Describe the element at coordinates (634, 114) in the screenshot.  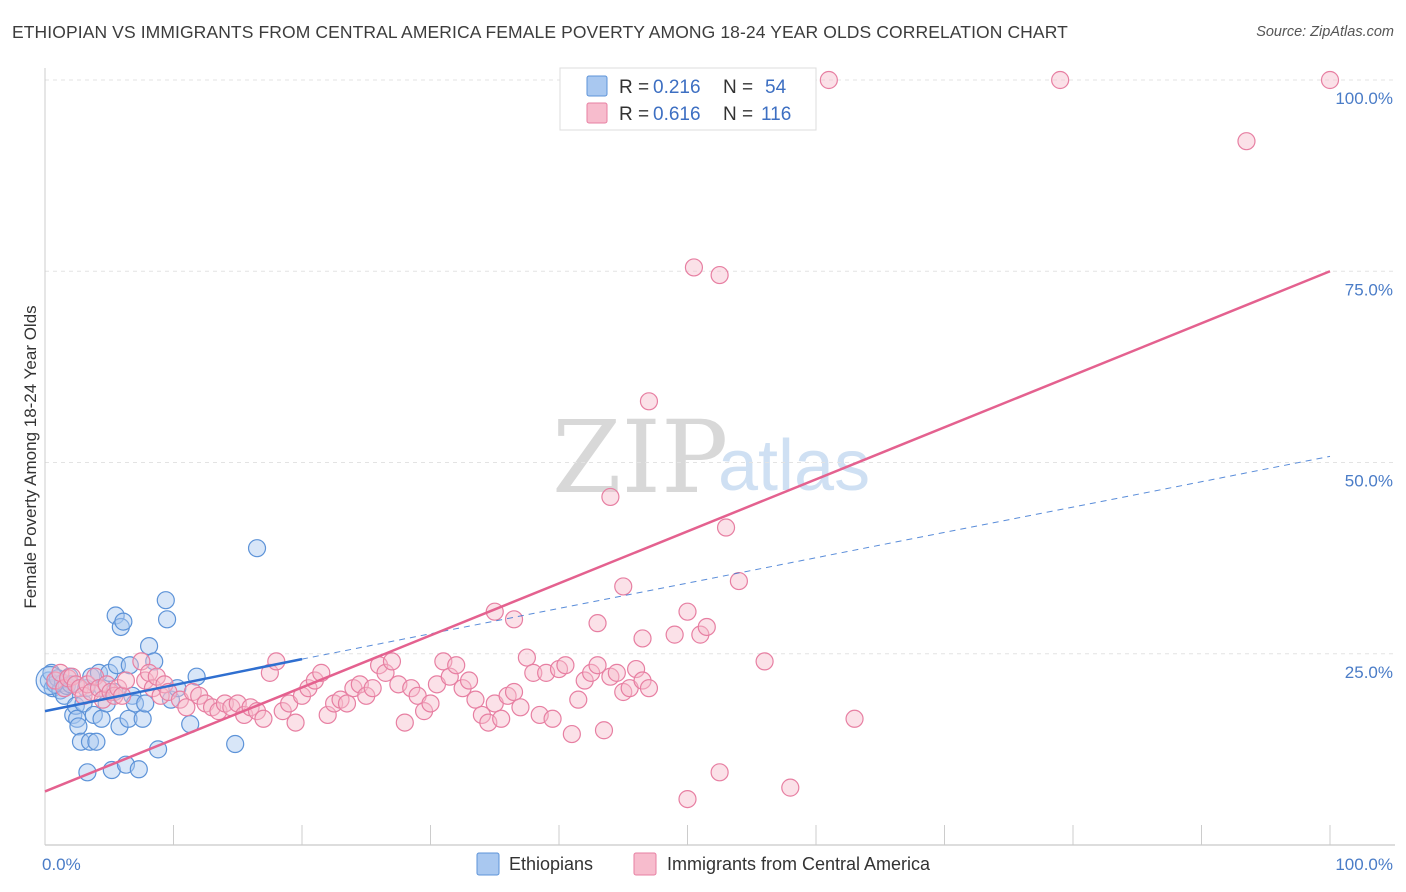
I see `legend-r-label-pink: R =` at that location.